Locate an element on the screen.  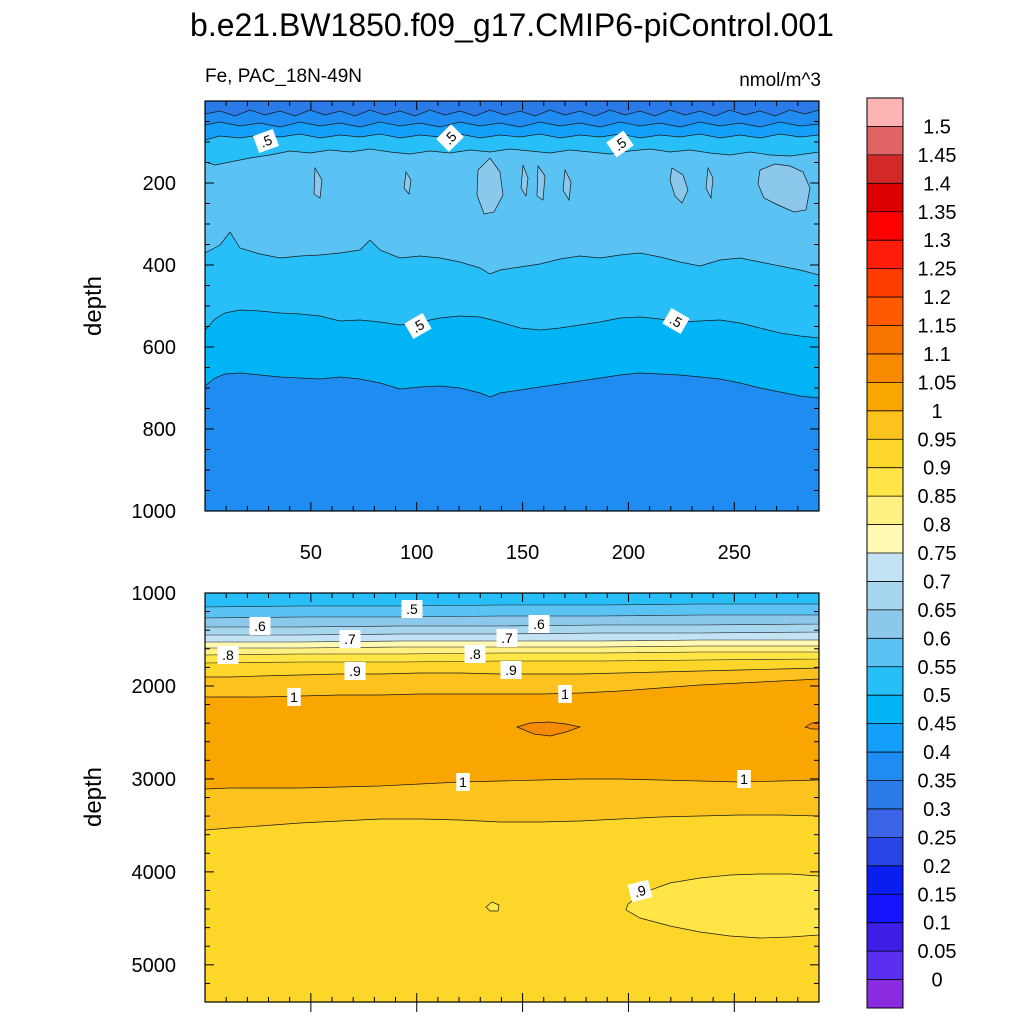
colorbar-label: 0.4 is located at coordinates (937, 753).